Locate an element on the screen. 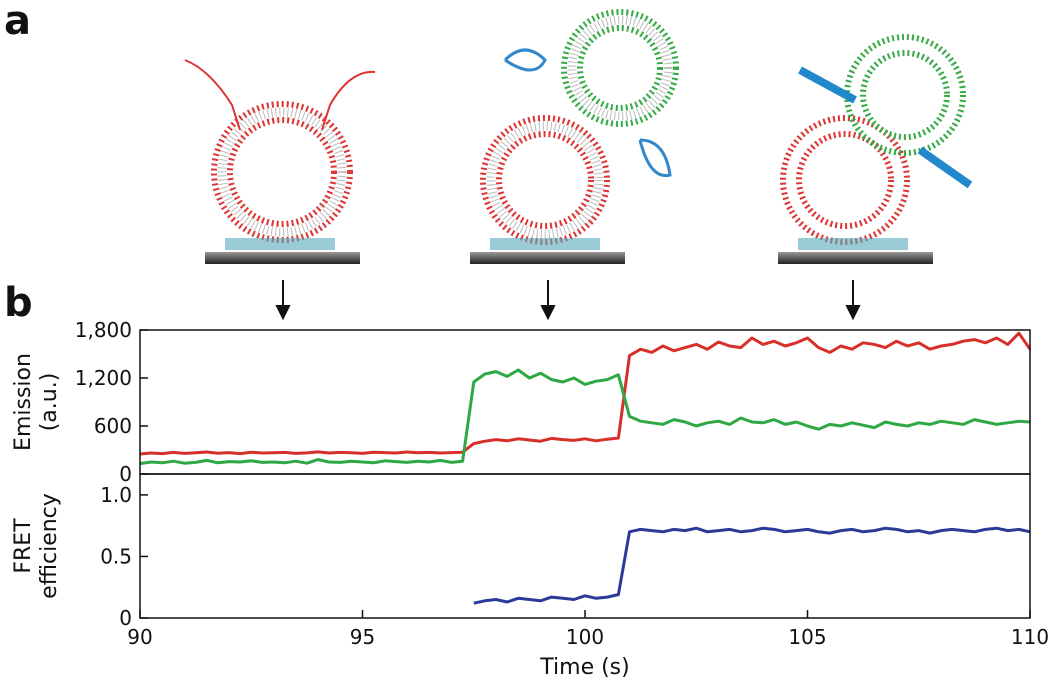 This screenshot has width=1050, height=690. x-tick-label: 105 is located at coordinates (807, 637).